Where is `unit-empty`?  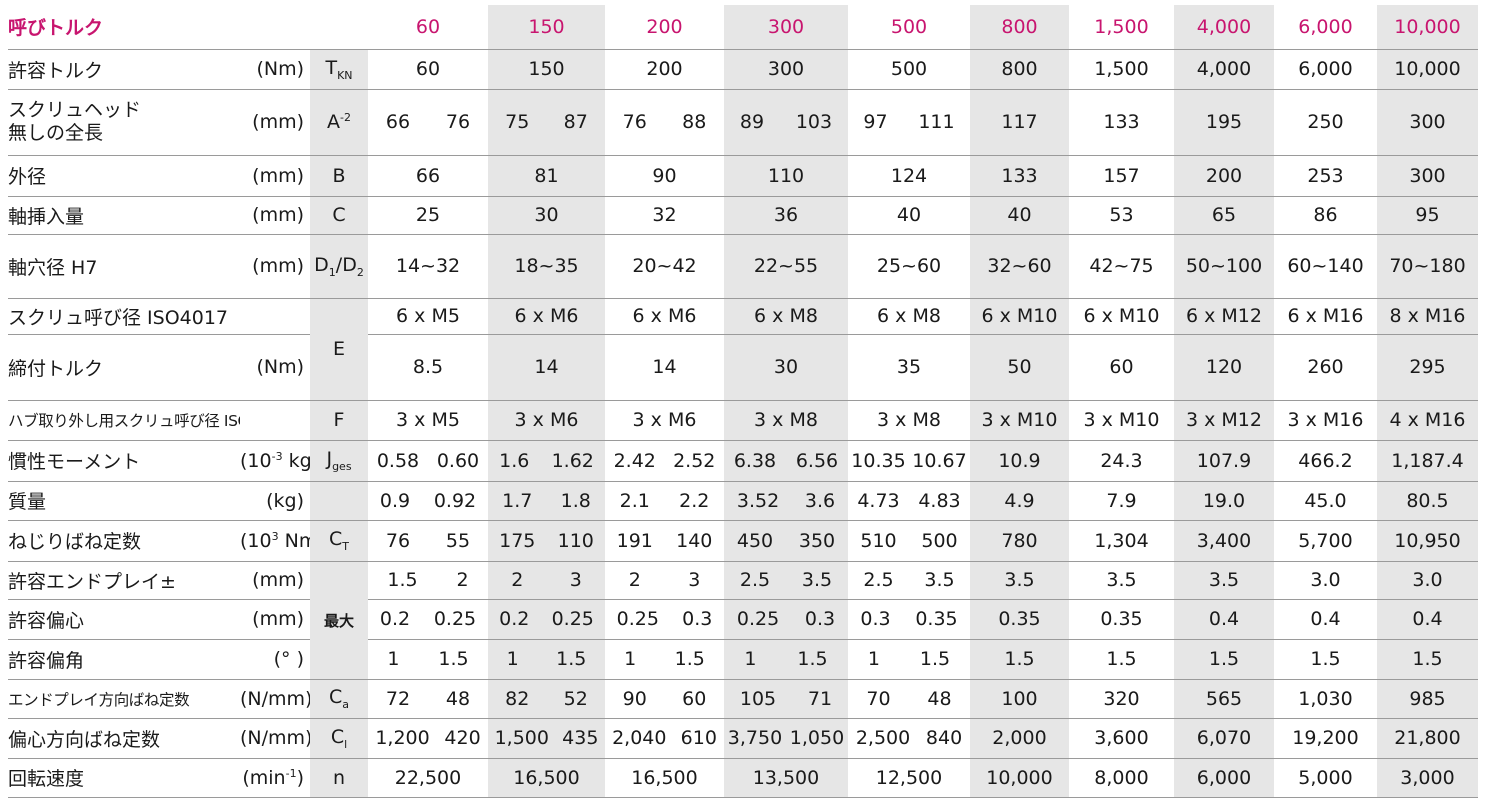
unit-empty is located at coordinates (275, 316).